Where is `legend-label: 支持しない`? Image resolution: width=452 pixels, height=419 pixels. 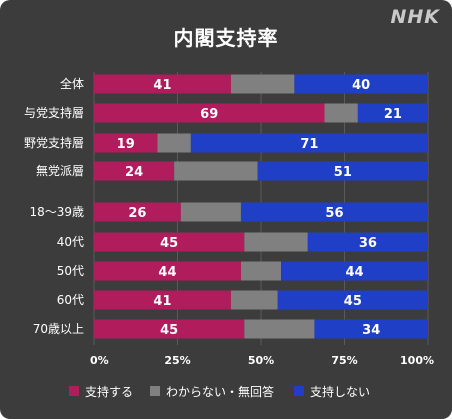 legend-label: 支持しない is located at coordinates (340, 391).